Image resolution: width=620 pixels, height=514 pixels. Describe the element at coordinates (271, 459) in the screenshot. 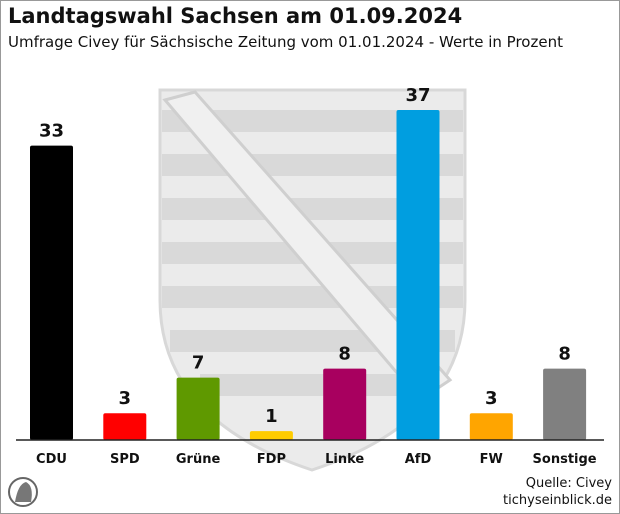

I see `x-tick-label: FDP` at that location.